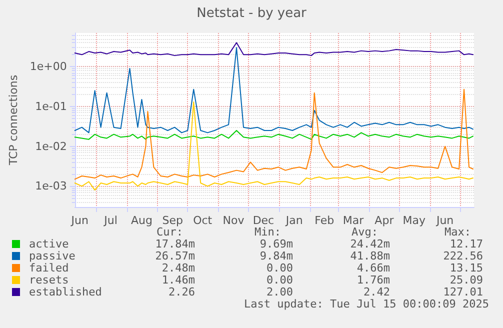 The image size is (503, 328). What do you see at coordinates (267, 232) in the screenshot?
I see `text: Min:` at bounding box center [267, 232].